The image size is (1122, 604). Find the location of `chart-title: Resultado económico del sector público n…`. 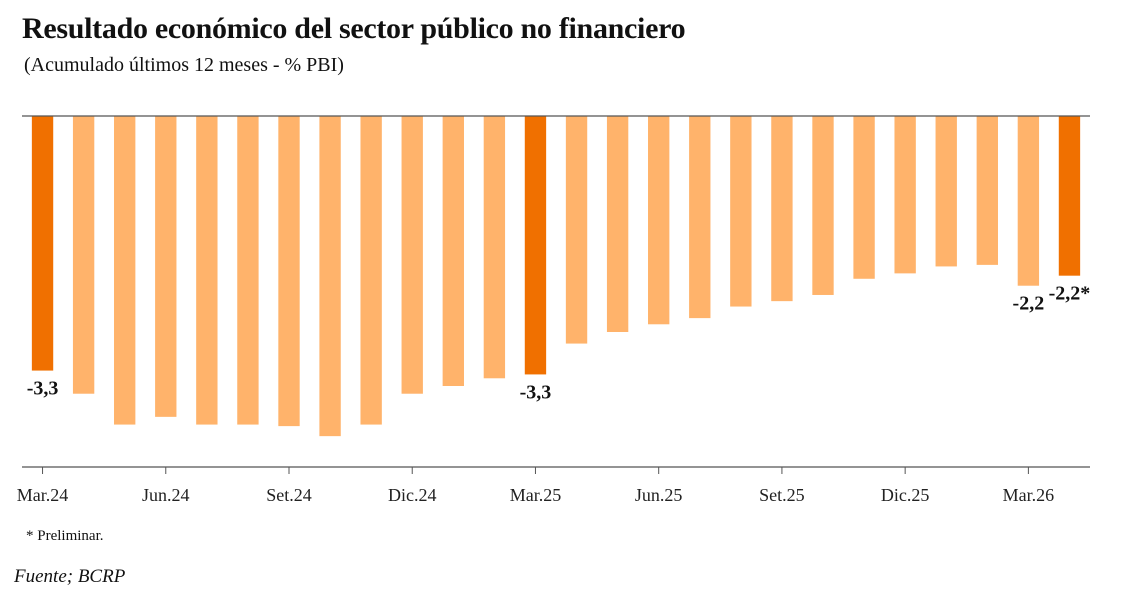

chart-title: Resultado económico del sector público n… is located at coordinates (354, 28).